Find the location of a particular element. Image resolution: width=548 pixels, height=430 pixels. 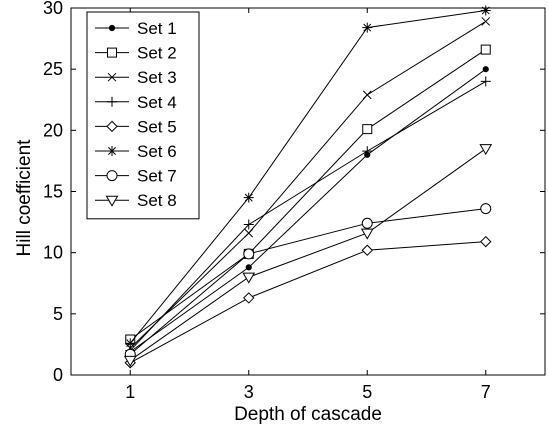

y-tick-label: 30 is located at coordinates (53, 9).